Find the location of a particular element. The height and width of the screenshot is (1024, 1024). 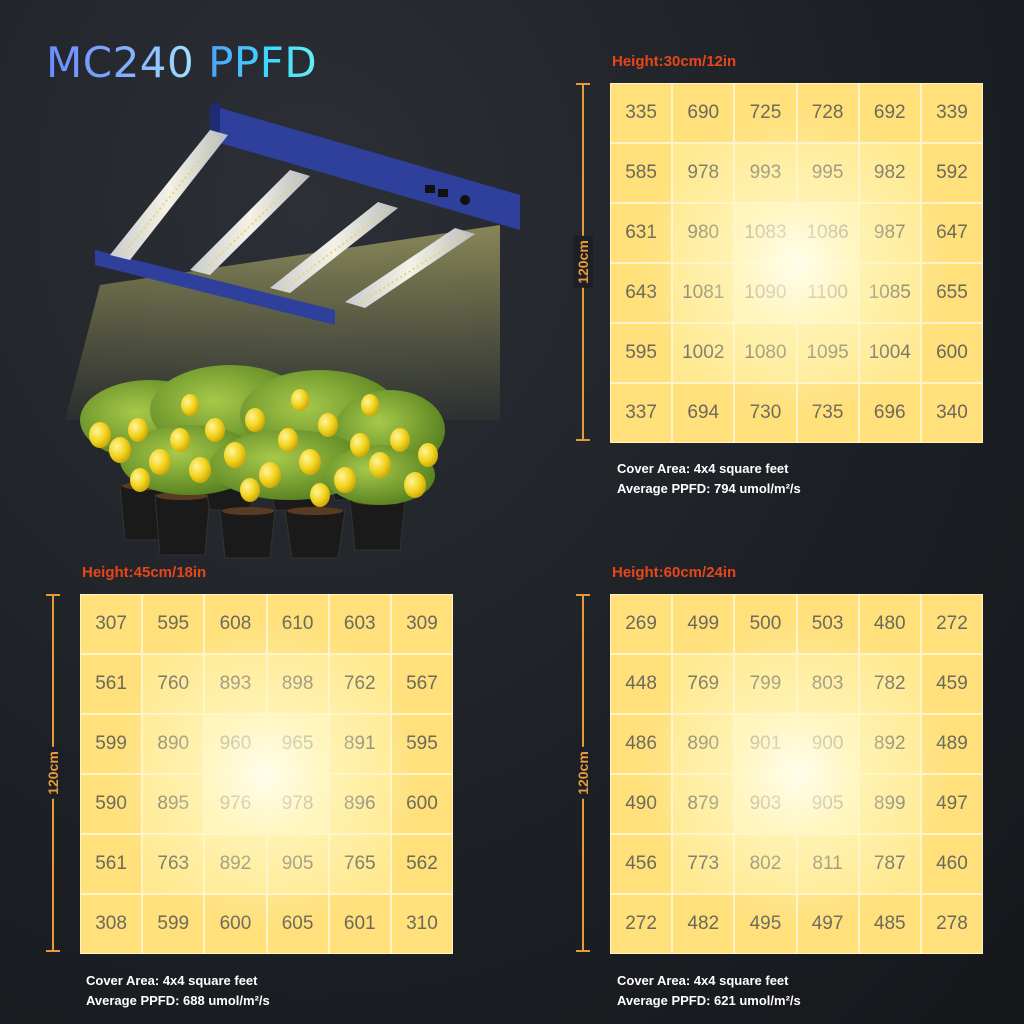

ppfd-cell: 995 is located at coordinates (827, 173).